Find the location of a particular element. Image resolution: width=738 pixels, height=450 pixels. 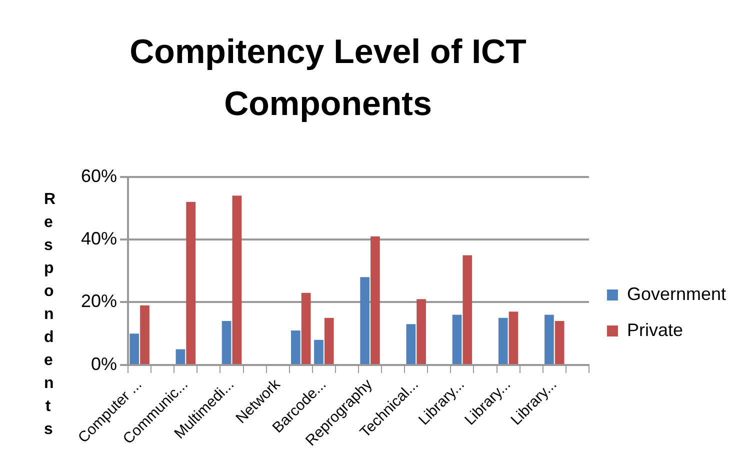

y-tick-label: 40% is located at coordinates (99, 238).